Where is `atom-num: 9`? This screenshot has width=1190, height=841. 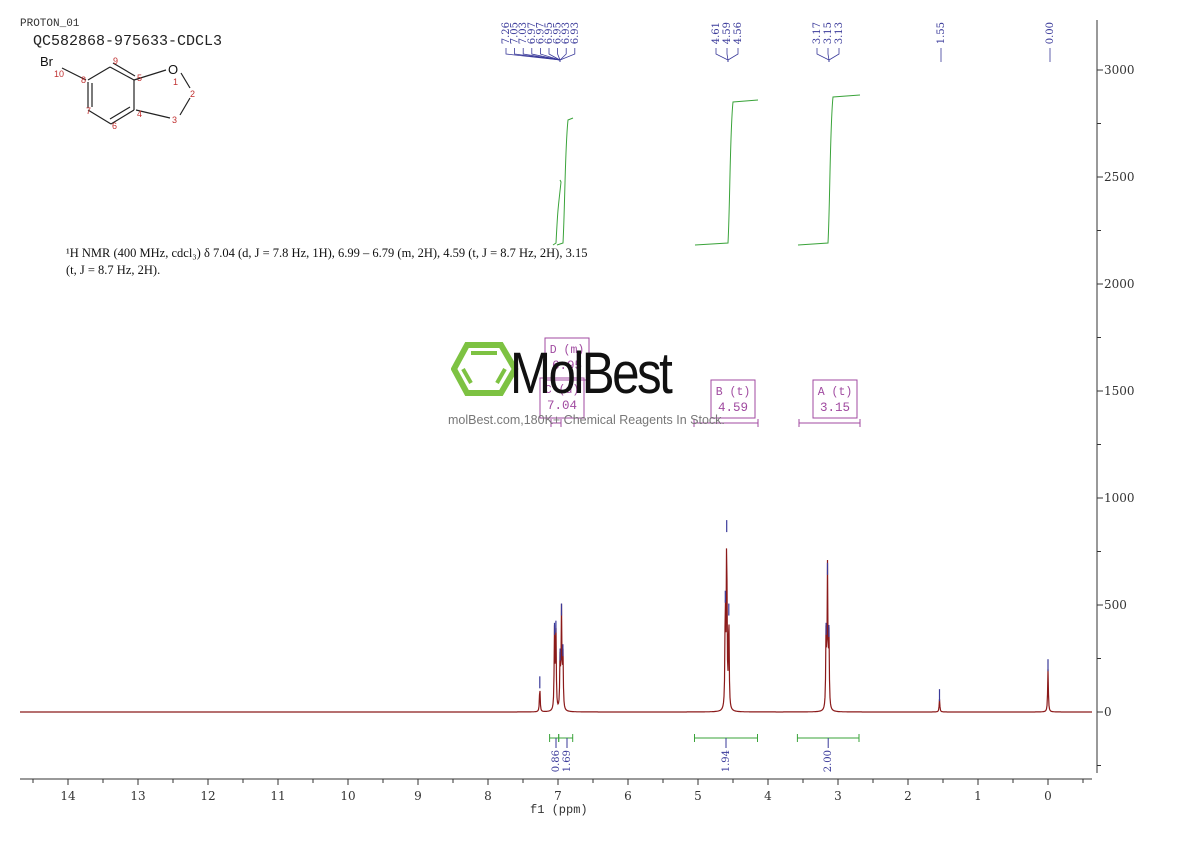
atom-num: 9 is located at coordinates (115, 61).